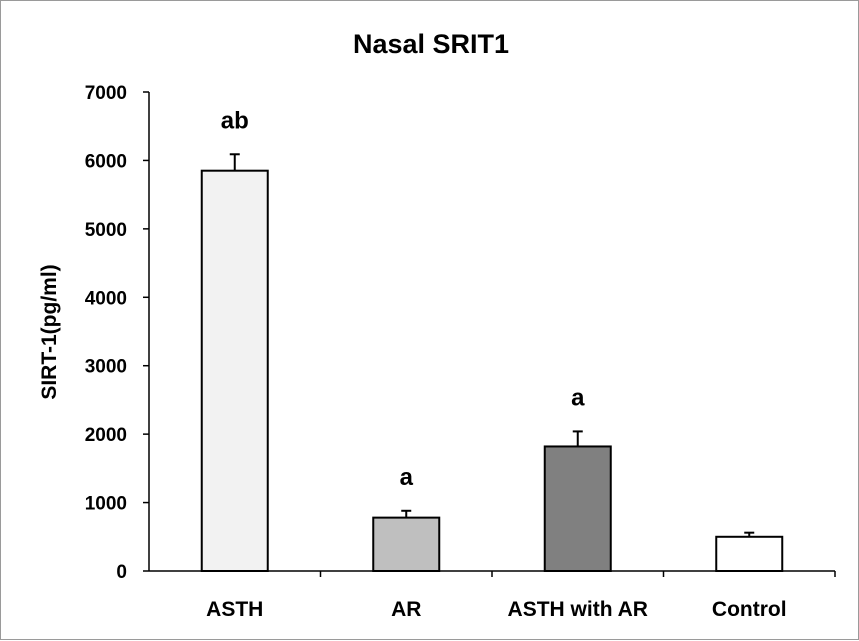 The image size is (859, 641). Describe the element at coordinates (406, 609) in the screenshot. I see `x-tick-label: AR` at that location.